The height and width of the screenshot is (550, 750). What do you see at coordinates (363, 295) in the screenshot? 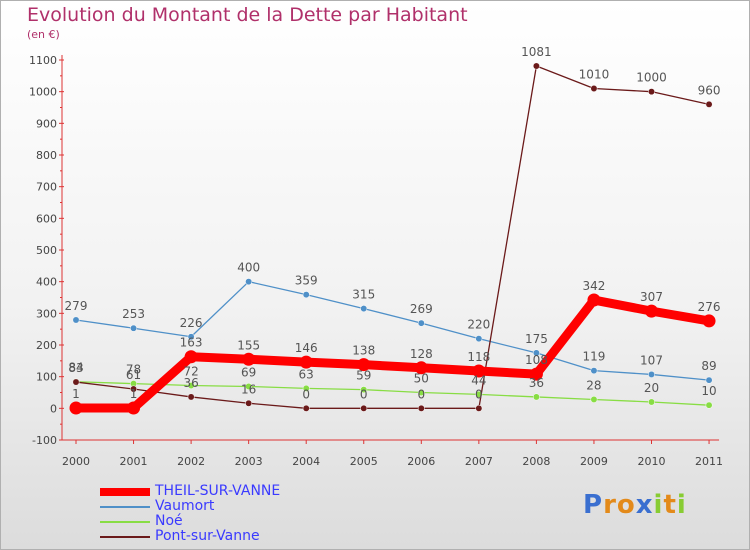
I see `data-label: 315` at bounding box center [363, 295].